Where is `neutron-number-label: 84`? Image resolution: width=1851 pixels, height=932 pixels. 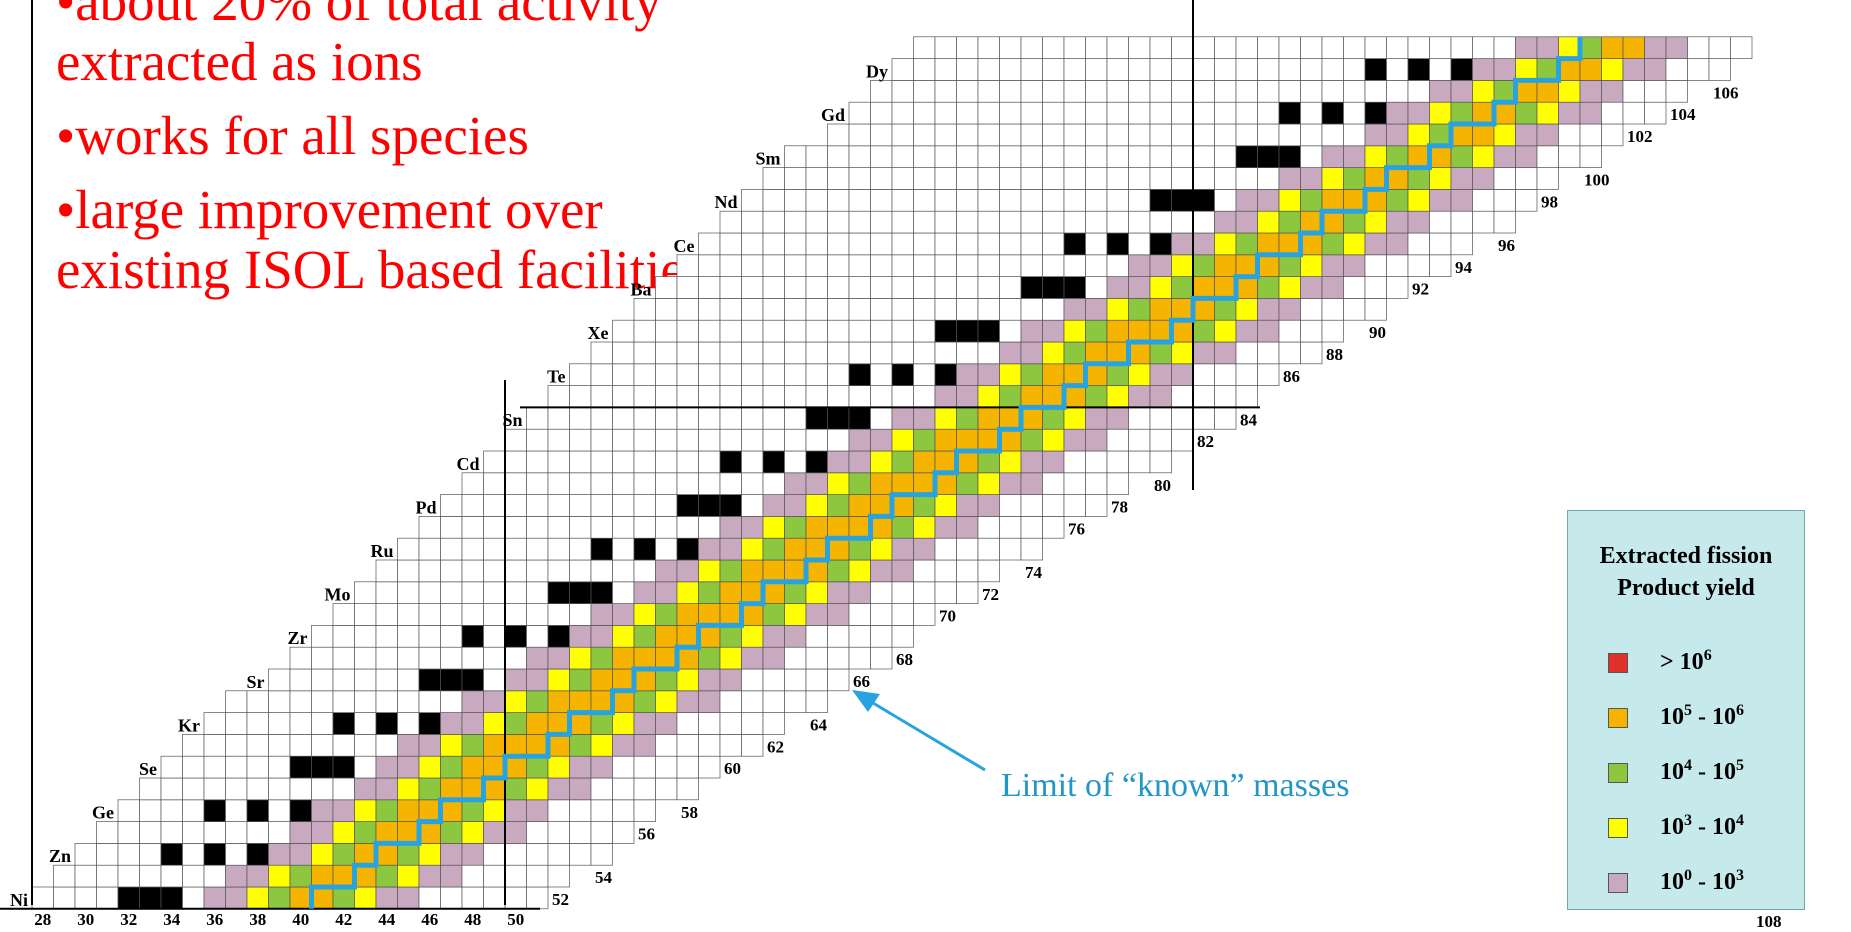 neutron-number-label: 84 is located at coordinates (1249, 419).